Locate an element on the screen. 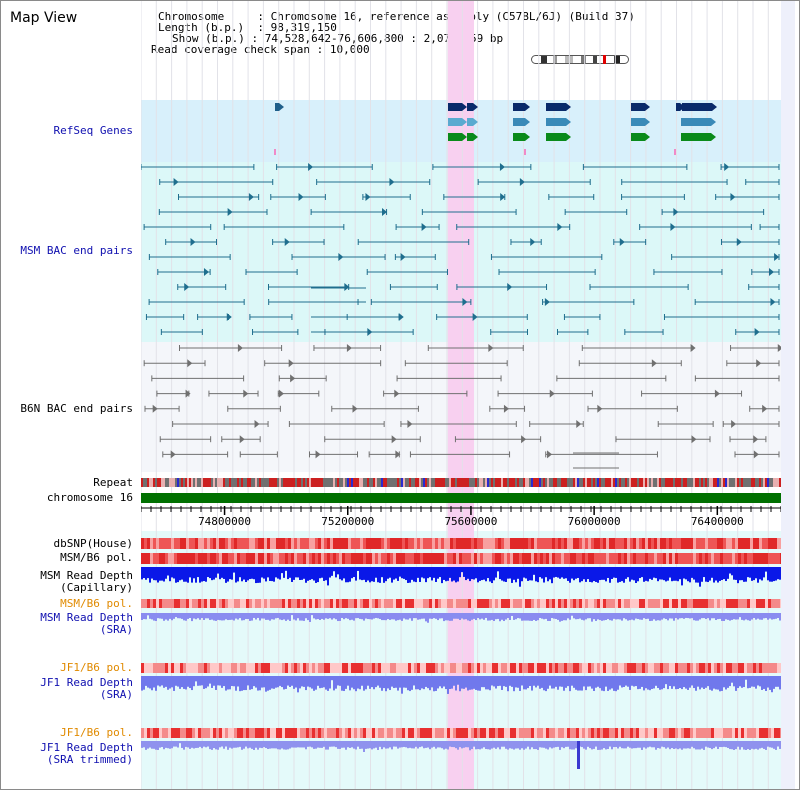 The width and height of the screenshot is (800, 790). chromosome-ideogram is located at coordinates (580, 59).